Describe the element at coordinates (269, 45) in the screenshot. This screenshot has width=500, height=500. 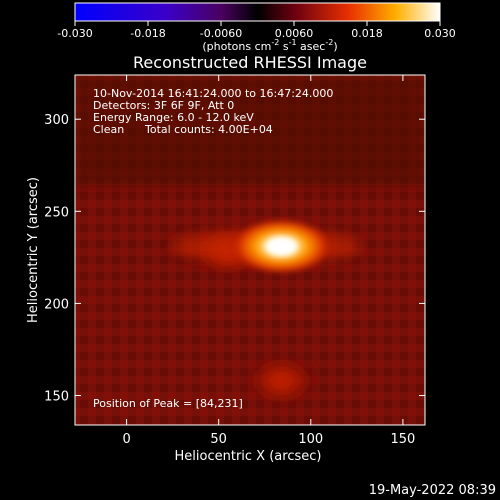
I see `colorbar-units: (photons cm-2 s-1 asec-2)` at that location.